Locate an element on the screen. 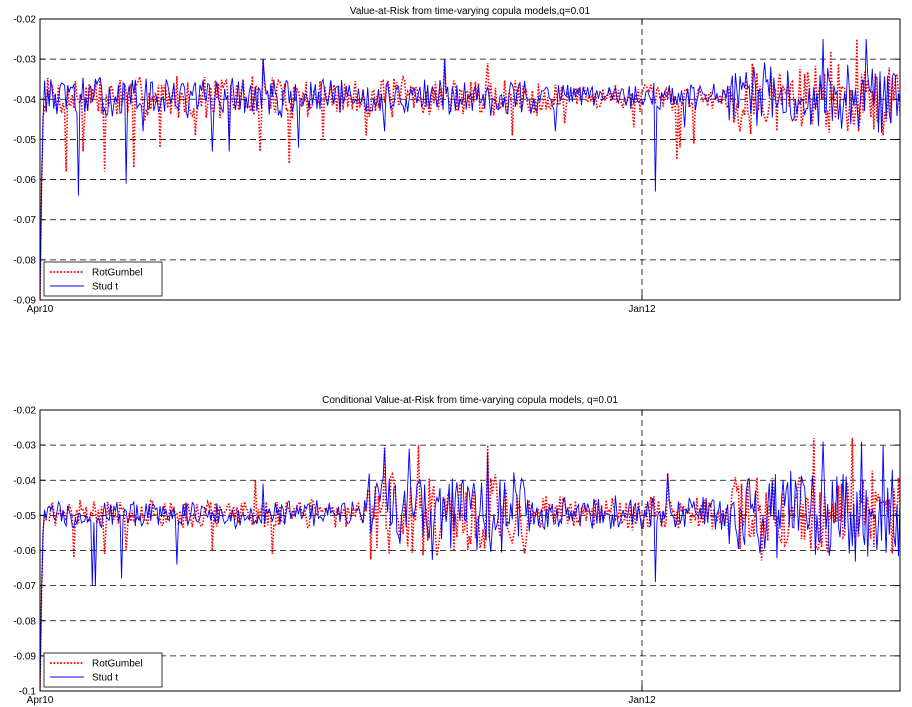 The height and width of the screenshot is (707, 912). y-tick-label: -0.1 is located at coordinates (28, 692).